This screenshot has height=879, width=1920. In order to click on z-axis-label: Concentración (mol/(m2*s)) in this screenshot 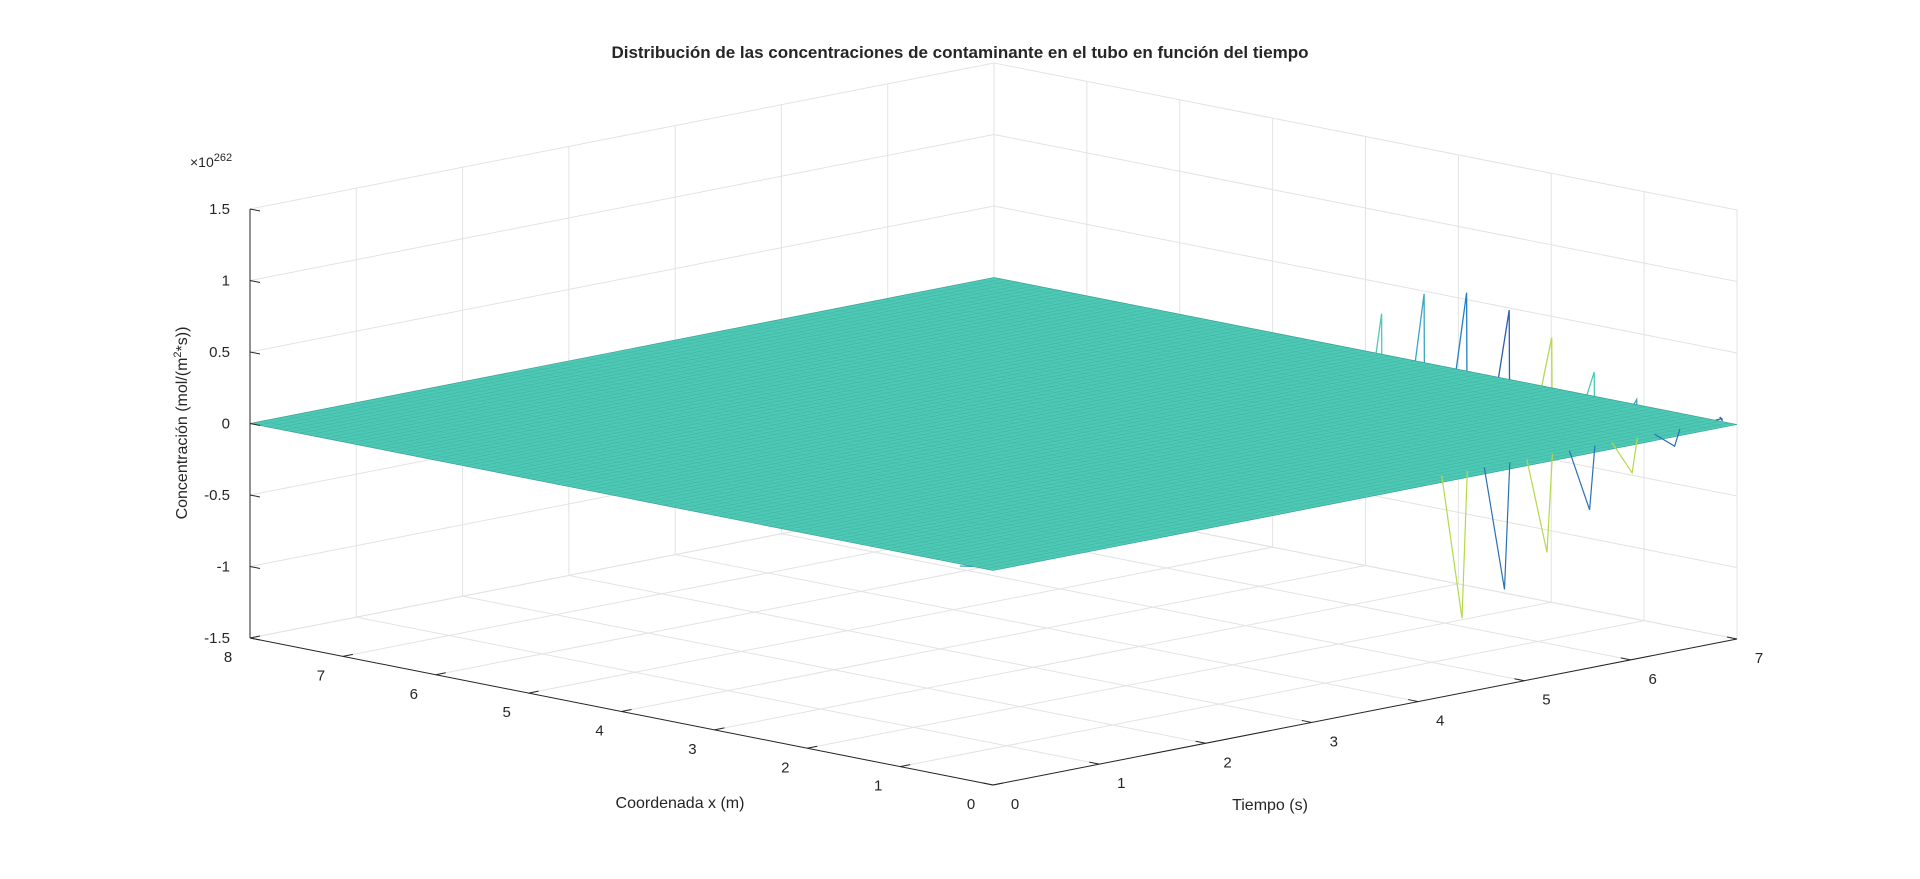, I will do `click(181, 423)`.